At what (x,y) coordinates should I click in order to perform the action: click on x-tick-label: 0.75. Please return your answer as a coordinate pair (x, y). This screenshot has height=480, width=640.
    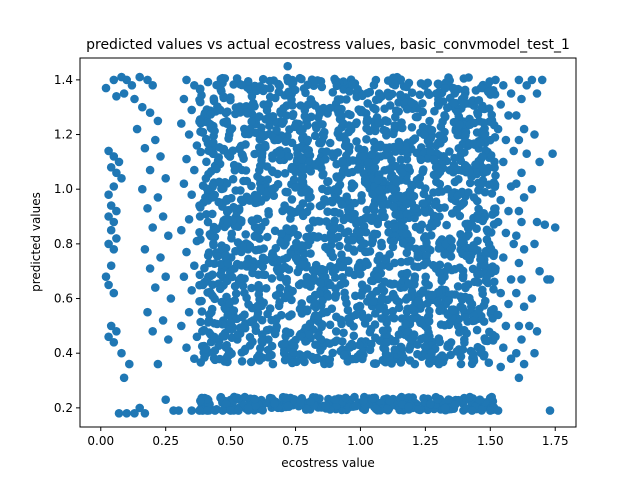
    Looking at the image, I should click on (295, 441).